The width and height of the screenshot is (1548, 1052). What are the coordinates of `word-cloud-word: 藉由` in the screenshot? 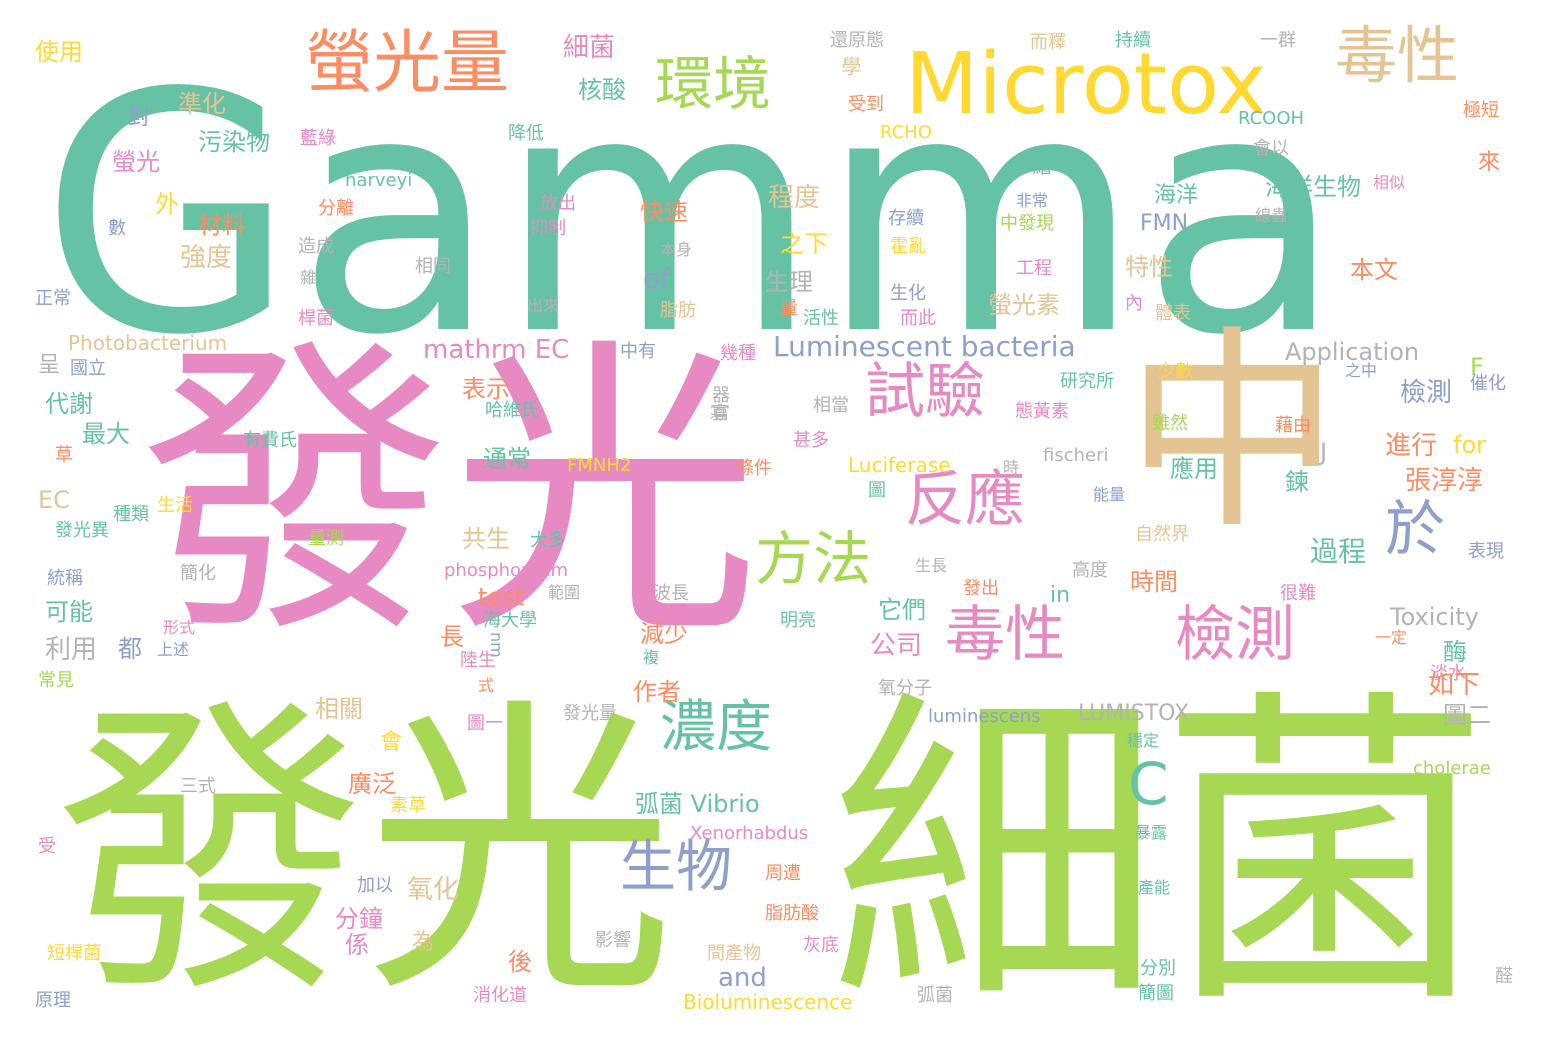 It's located at (1293, 425).